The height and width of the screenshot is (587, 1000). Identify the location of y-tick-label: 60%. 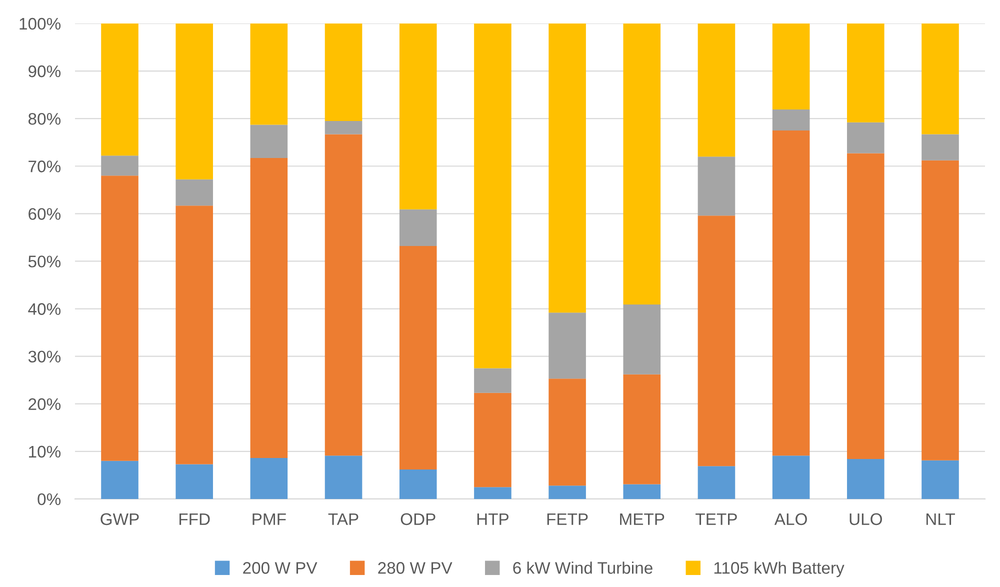
(44, 214).